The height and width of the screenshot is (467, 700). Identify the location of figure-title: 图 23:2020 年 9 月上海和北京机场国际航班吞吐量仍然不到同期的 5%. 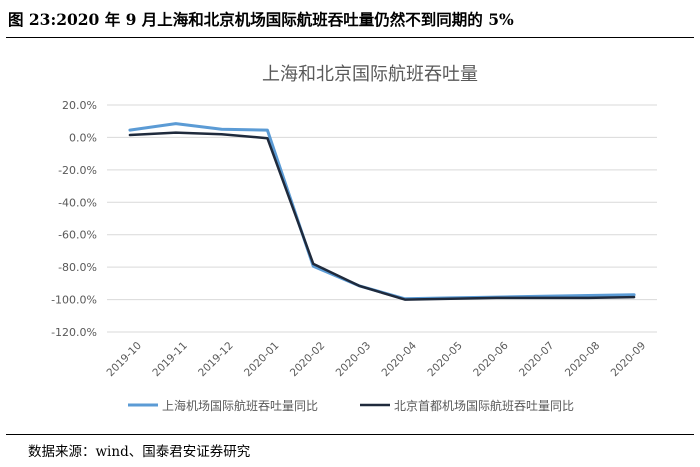
(261, 19).